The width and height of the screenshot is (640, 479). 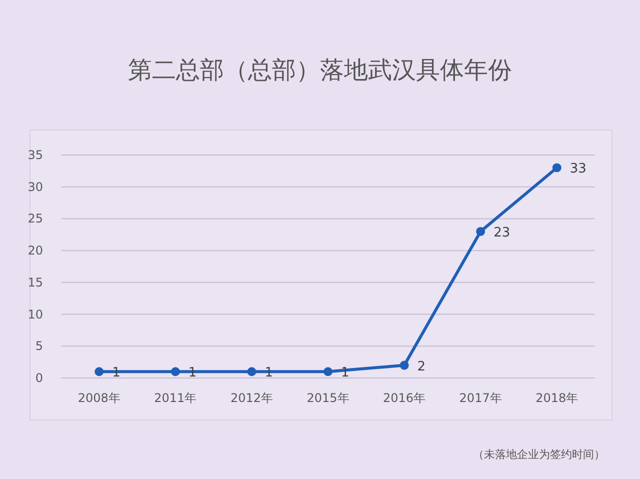 What do you see at coordinates (502, 232) in the screenshot?
I see `data-label: 23` at bounding box center [502, 232].